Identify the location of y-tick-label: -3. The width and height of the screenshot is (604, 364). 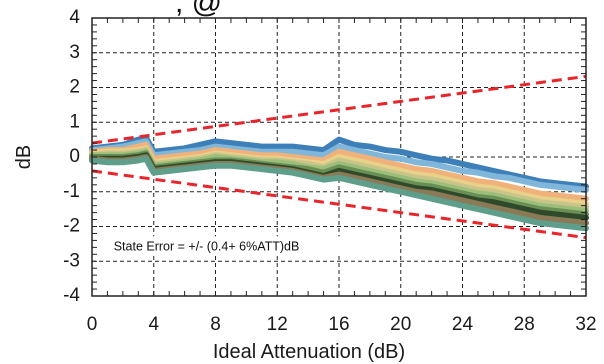
(71, 260).